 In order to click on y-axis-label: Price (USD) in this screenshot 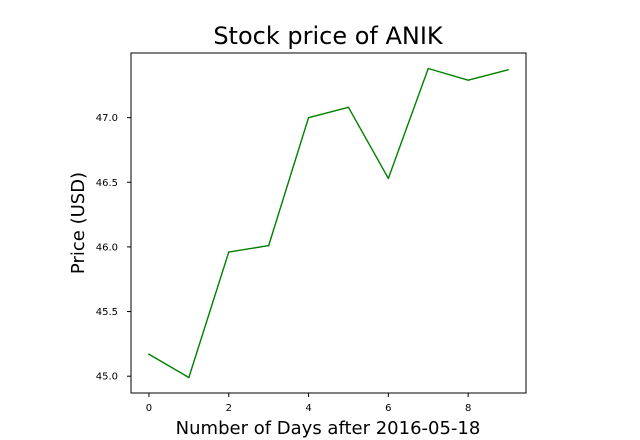, I will do `click(78, 223)`.